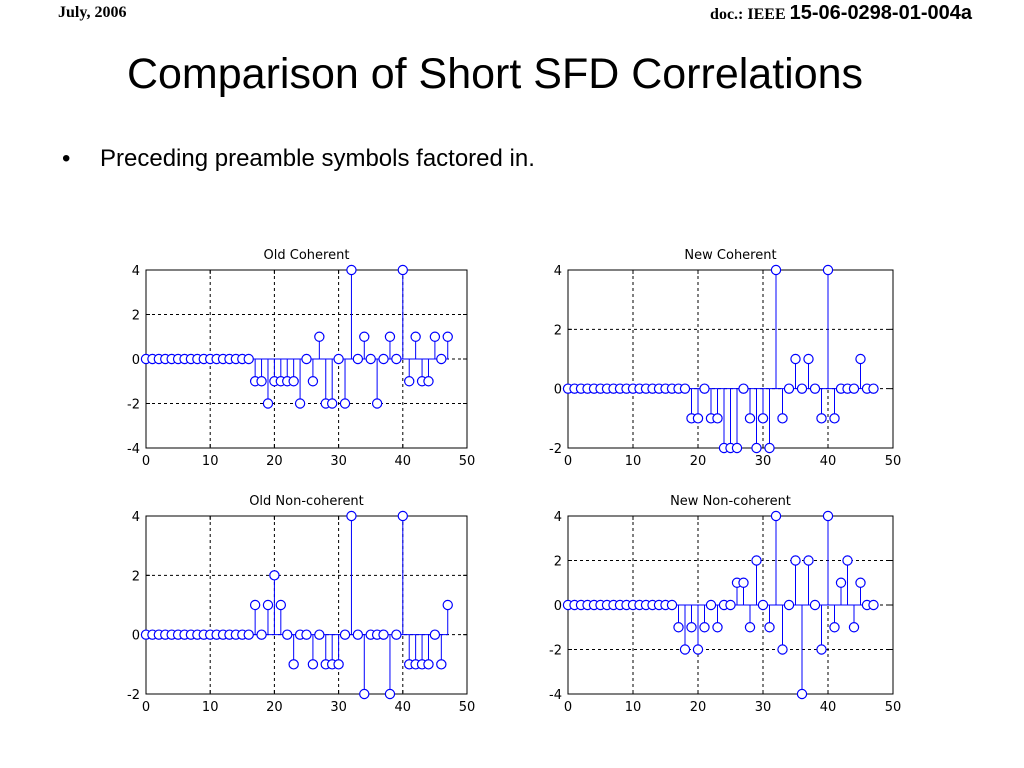 The image size is (1024, 768). Describe the element at coordinates (880, 13) in the screenshot. I see `header-doc-number: 15-06-0298-01-004a` at that location.